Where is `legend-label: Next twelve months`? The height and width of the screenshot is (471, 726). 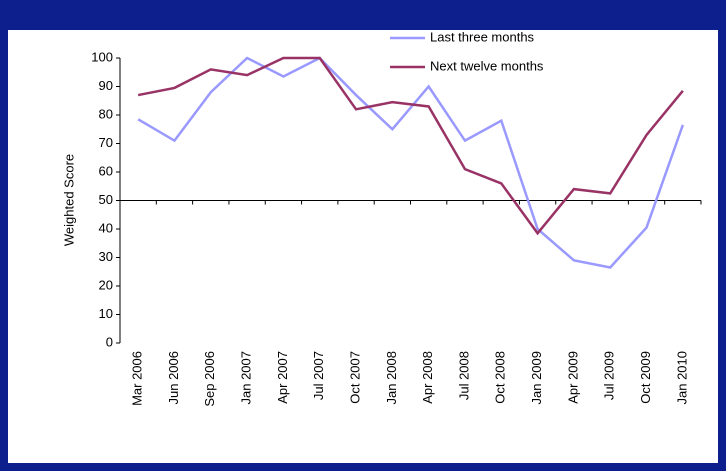 legend-label: Next twelve months is located at coordinates (487, 65).